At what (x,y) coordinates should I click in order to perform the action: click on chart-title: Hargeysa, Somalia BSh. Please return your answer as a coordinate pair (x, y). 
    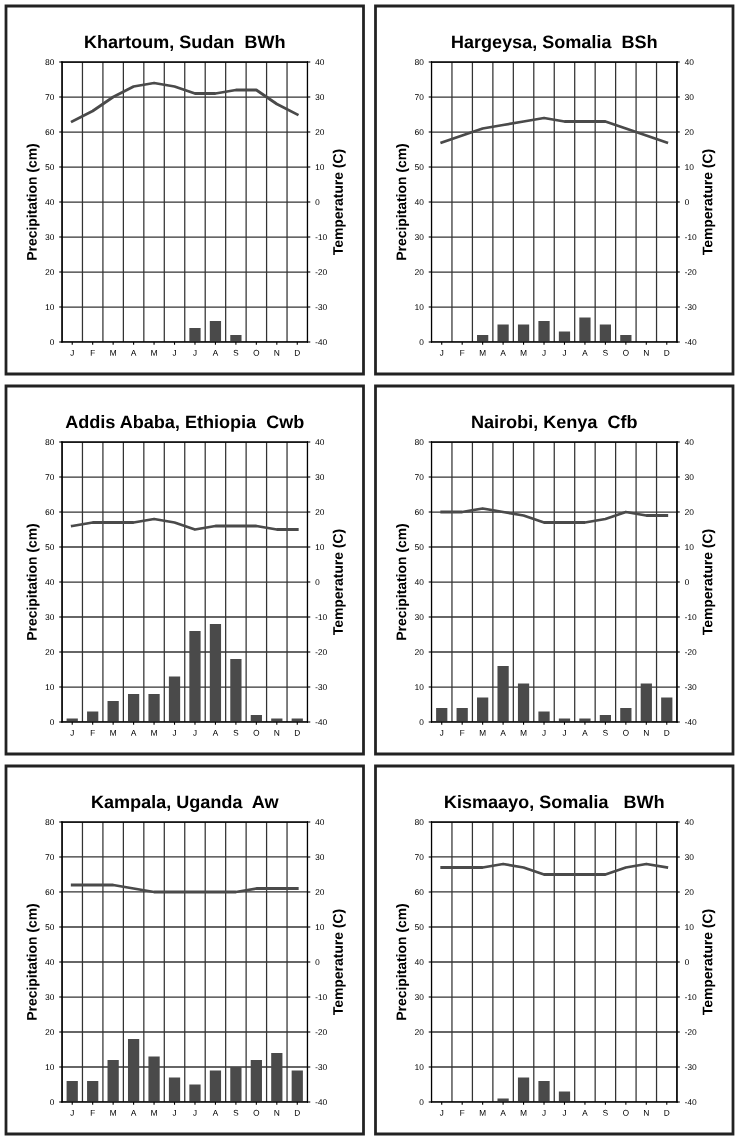
    Looking at the image, I should click on (554, 43).